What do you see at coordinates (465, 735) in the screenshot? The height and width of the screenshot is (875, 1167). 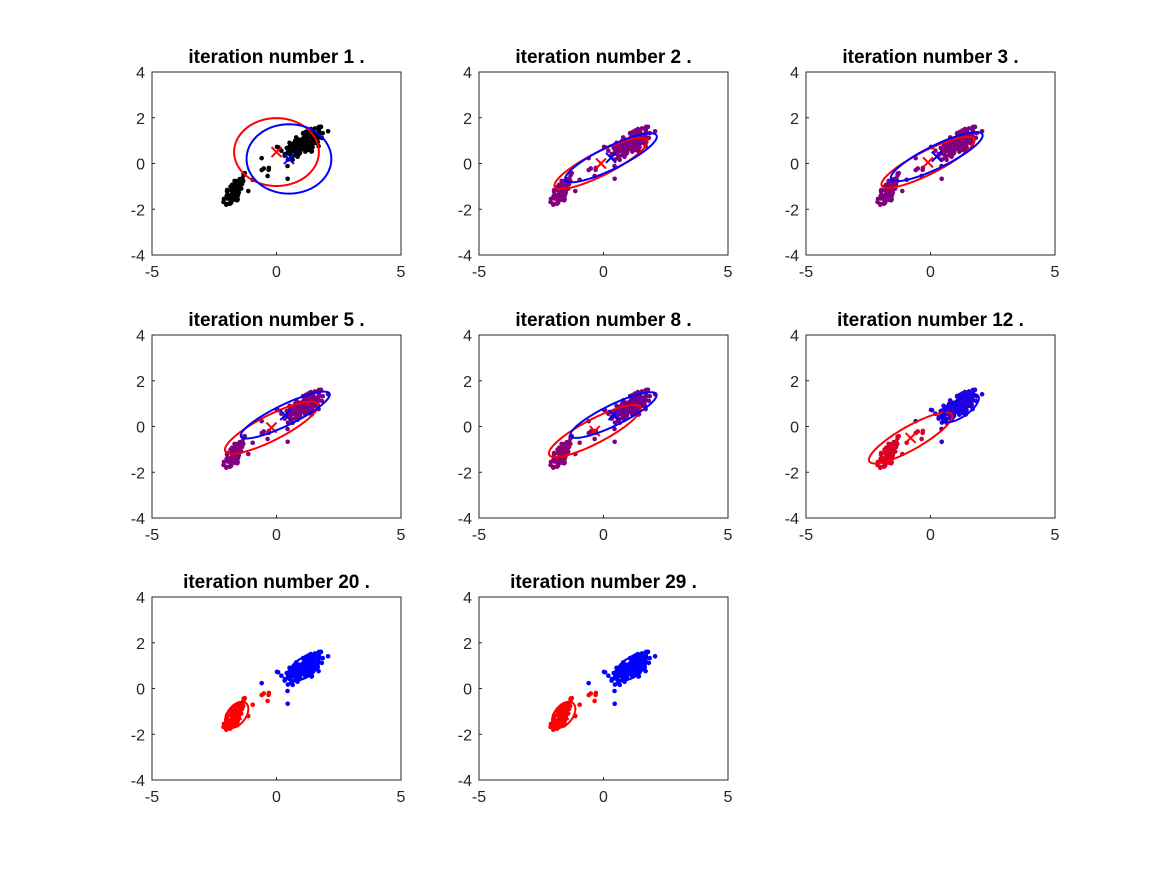 I see `y-tick-label: -2` at bounding box center [465, 735].